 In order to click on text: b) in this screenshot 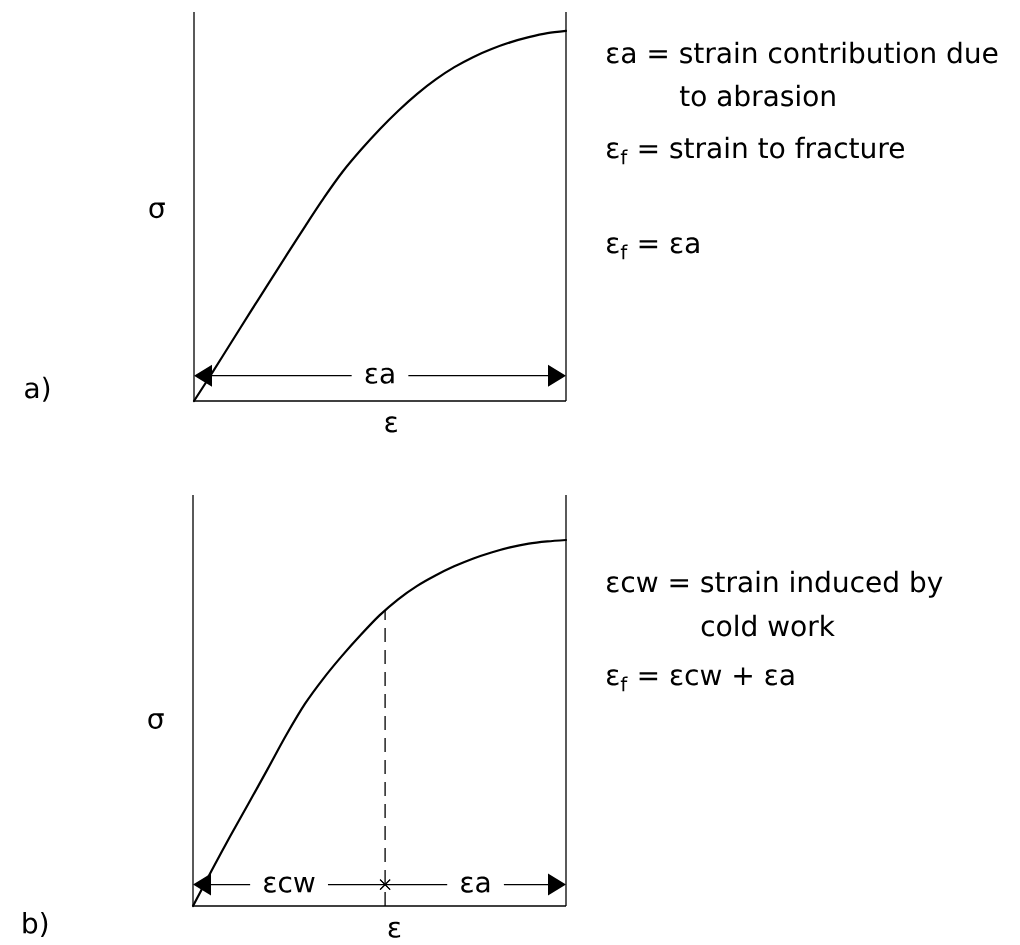, I will do `click(35, 924)`.